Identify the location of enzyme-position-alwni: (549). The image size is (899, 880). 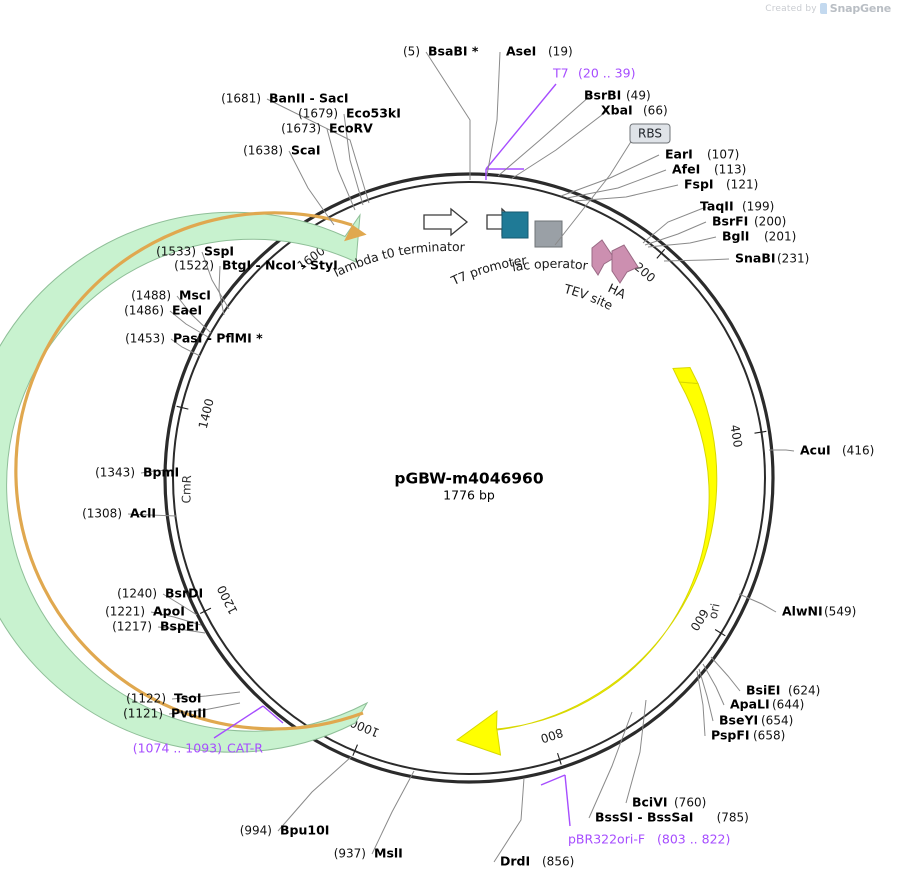
(840, 612).